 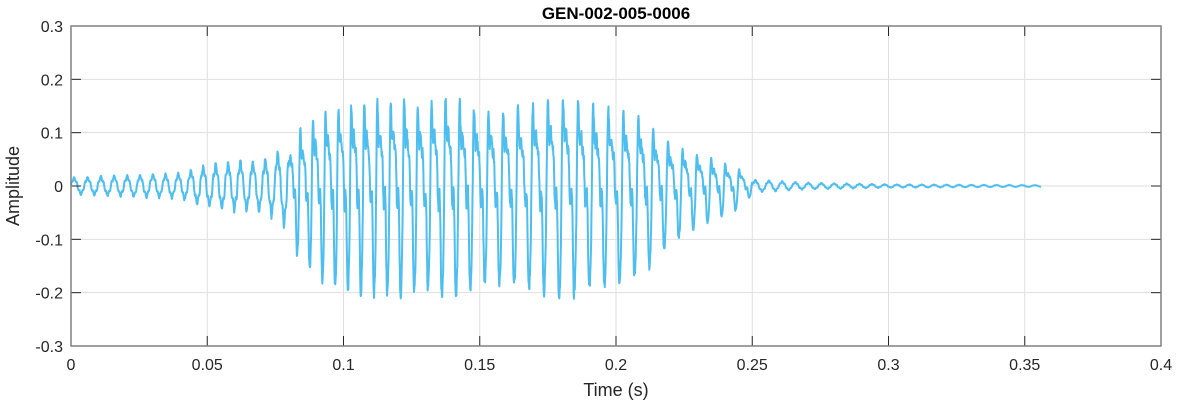 What do you see at coordinates (615, 390) in the screenshot?
I see `x-axis-label: Time (s)` at bounding box center [615, 390].